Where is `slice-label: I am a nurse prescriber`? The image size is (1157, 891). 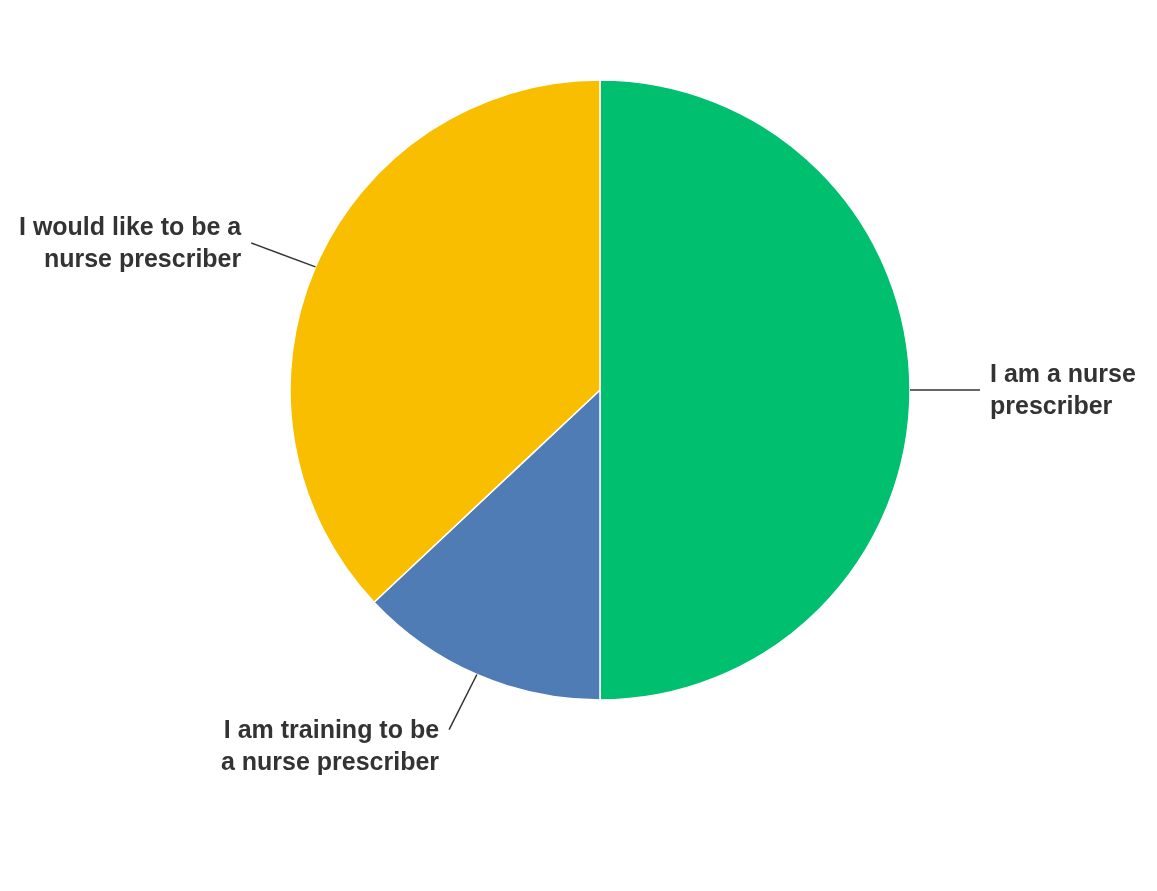 slice-label: I am a nurse prescriber is located at coordinates (1063, 389).